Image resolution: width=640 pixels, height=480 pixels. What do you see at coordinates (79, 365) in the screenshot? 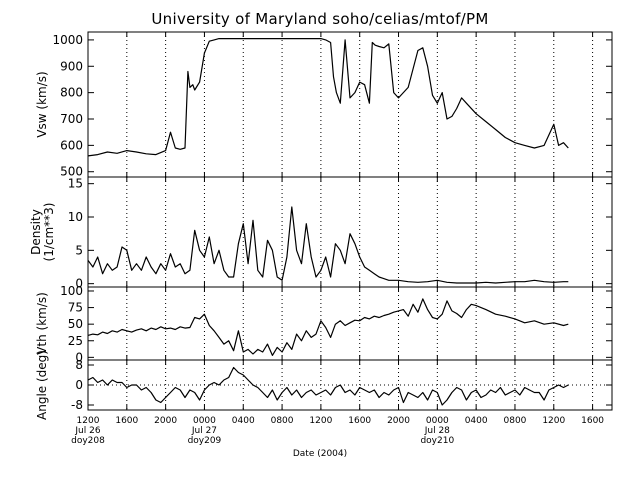
I see `y-tick-label: 8` at bounding box center [79, 365].